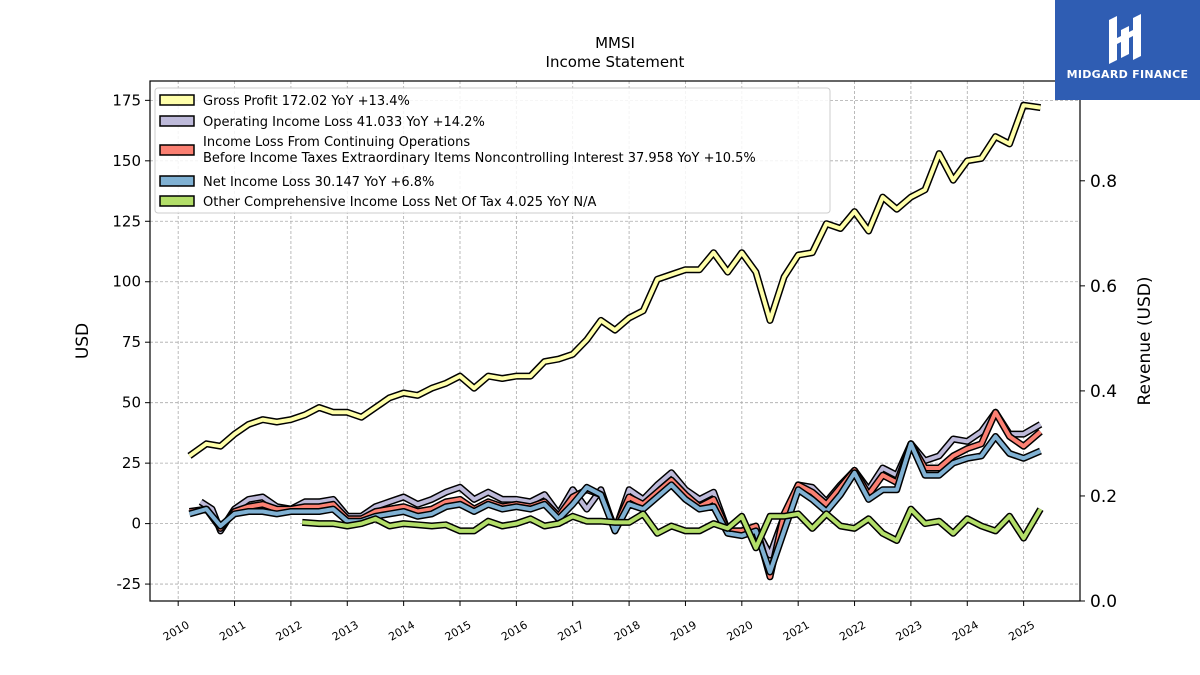 Image resolution: width=1200 pixels, height=675 pixels. I want to click on y-axis-label: USD, so click(83, 341).